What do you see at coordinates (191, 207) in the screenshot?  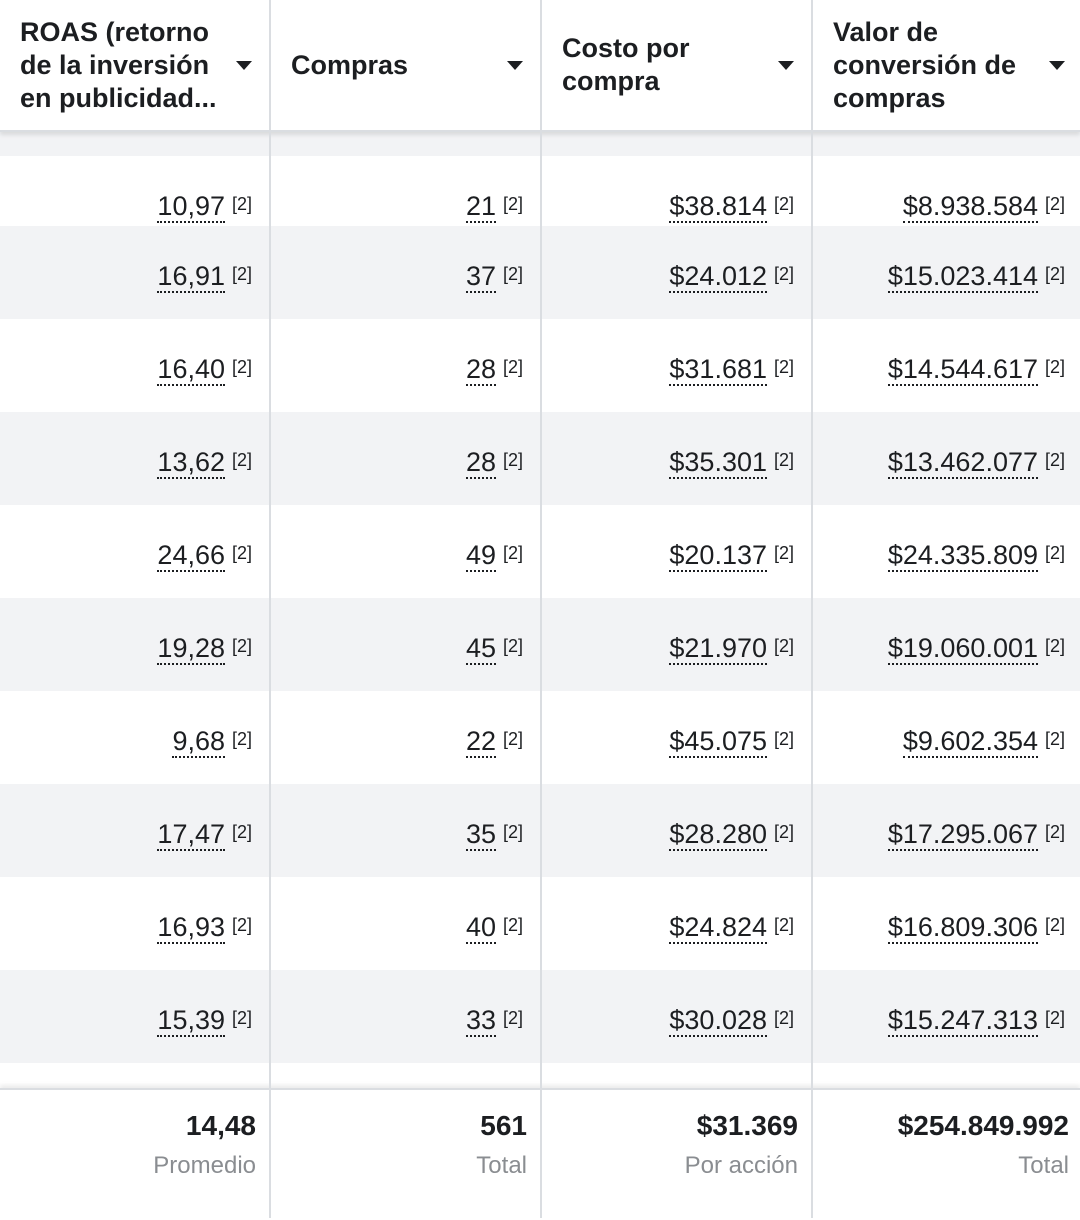 I see `roas-value: 10,97` at bounding box center [191, 207].